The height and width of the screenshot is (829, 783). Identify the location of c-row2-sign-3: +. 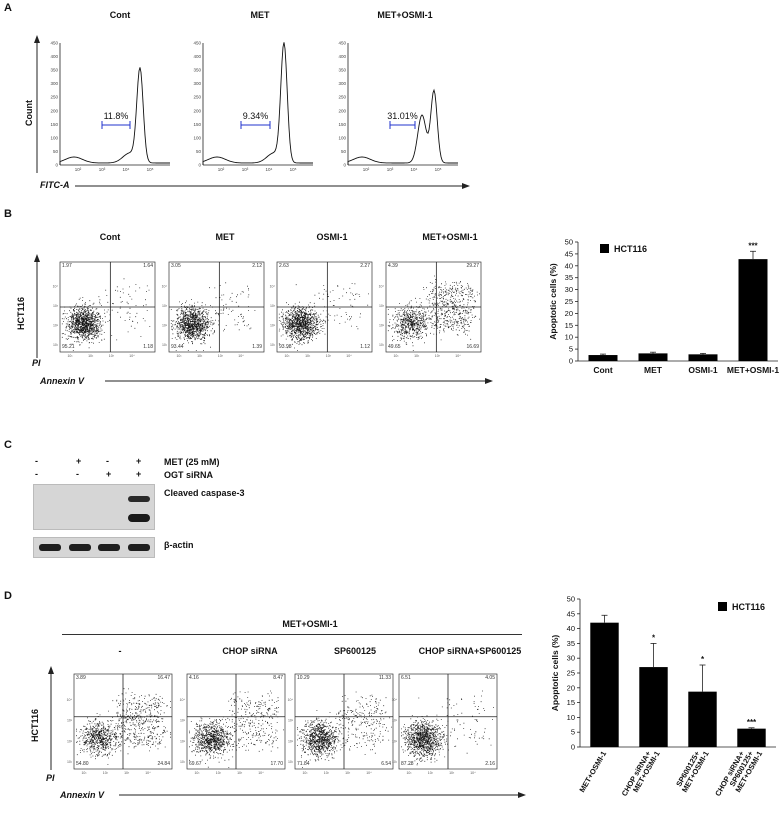
(109, 474).